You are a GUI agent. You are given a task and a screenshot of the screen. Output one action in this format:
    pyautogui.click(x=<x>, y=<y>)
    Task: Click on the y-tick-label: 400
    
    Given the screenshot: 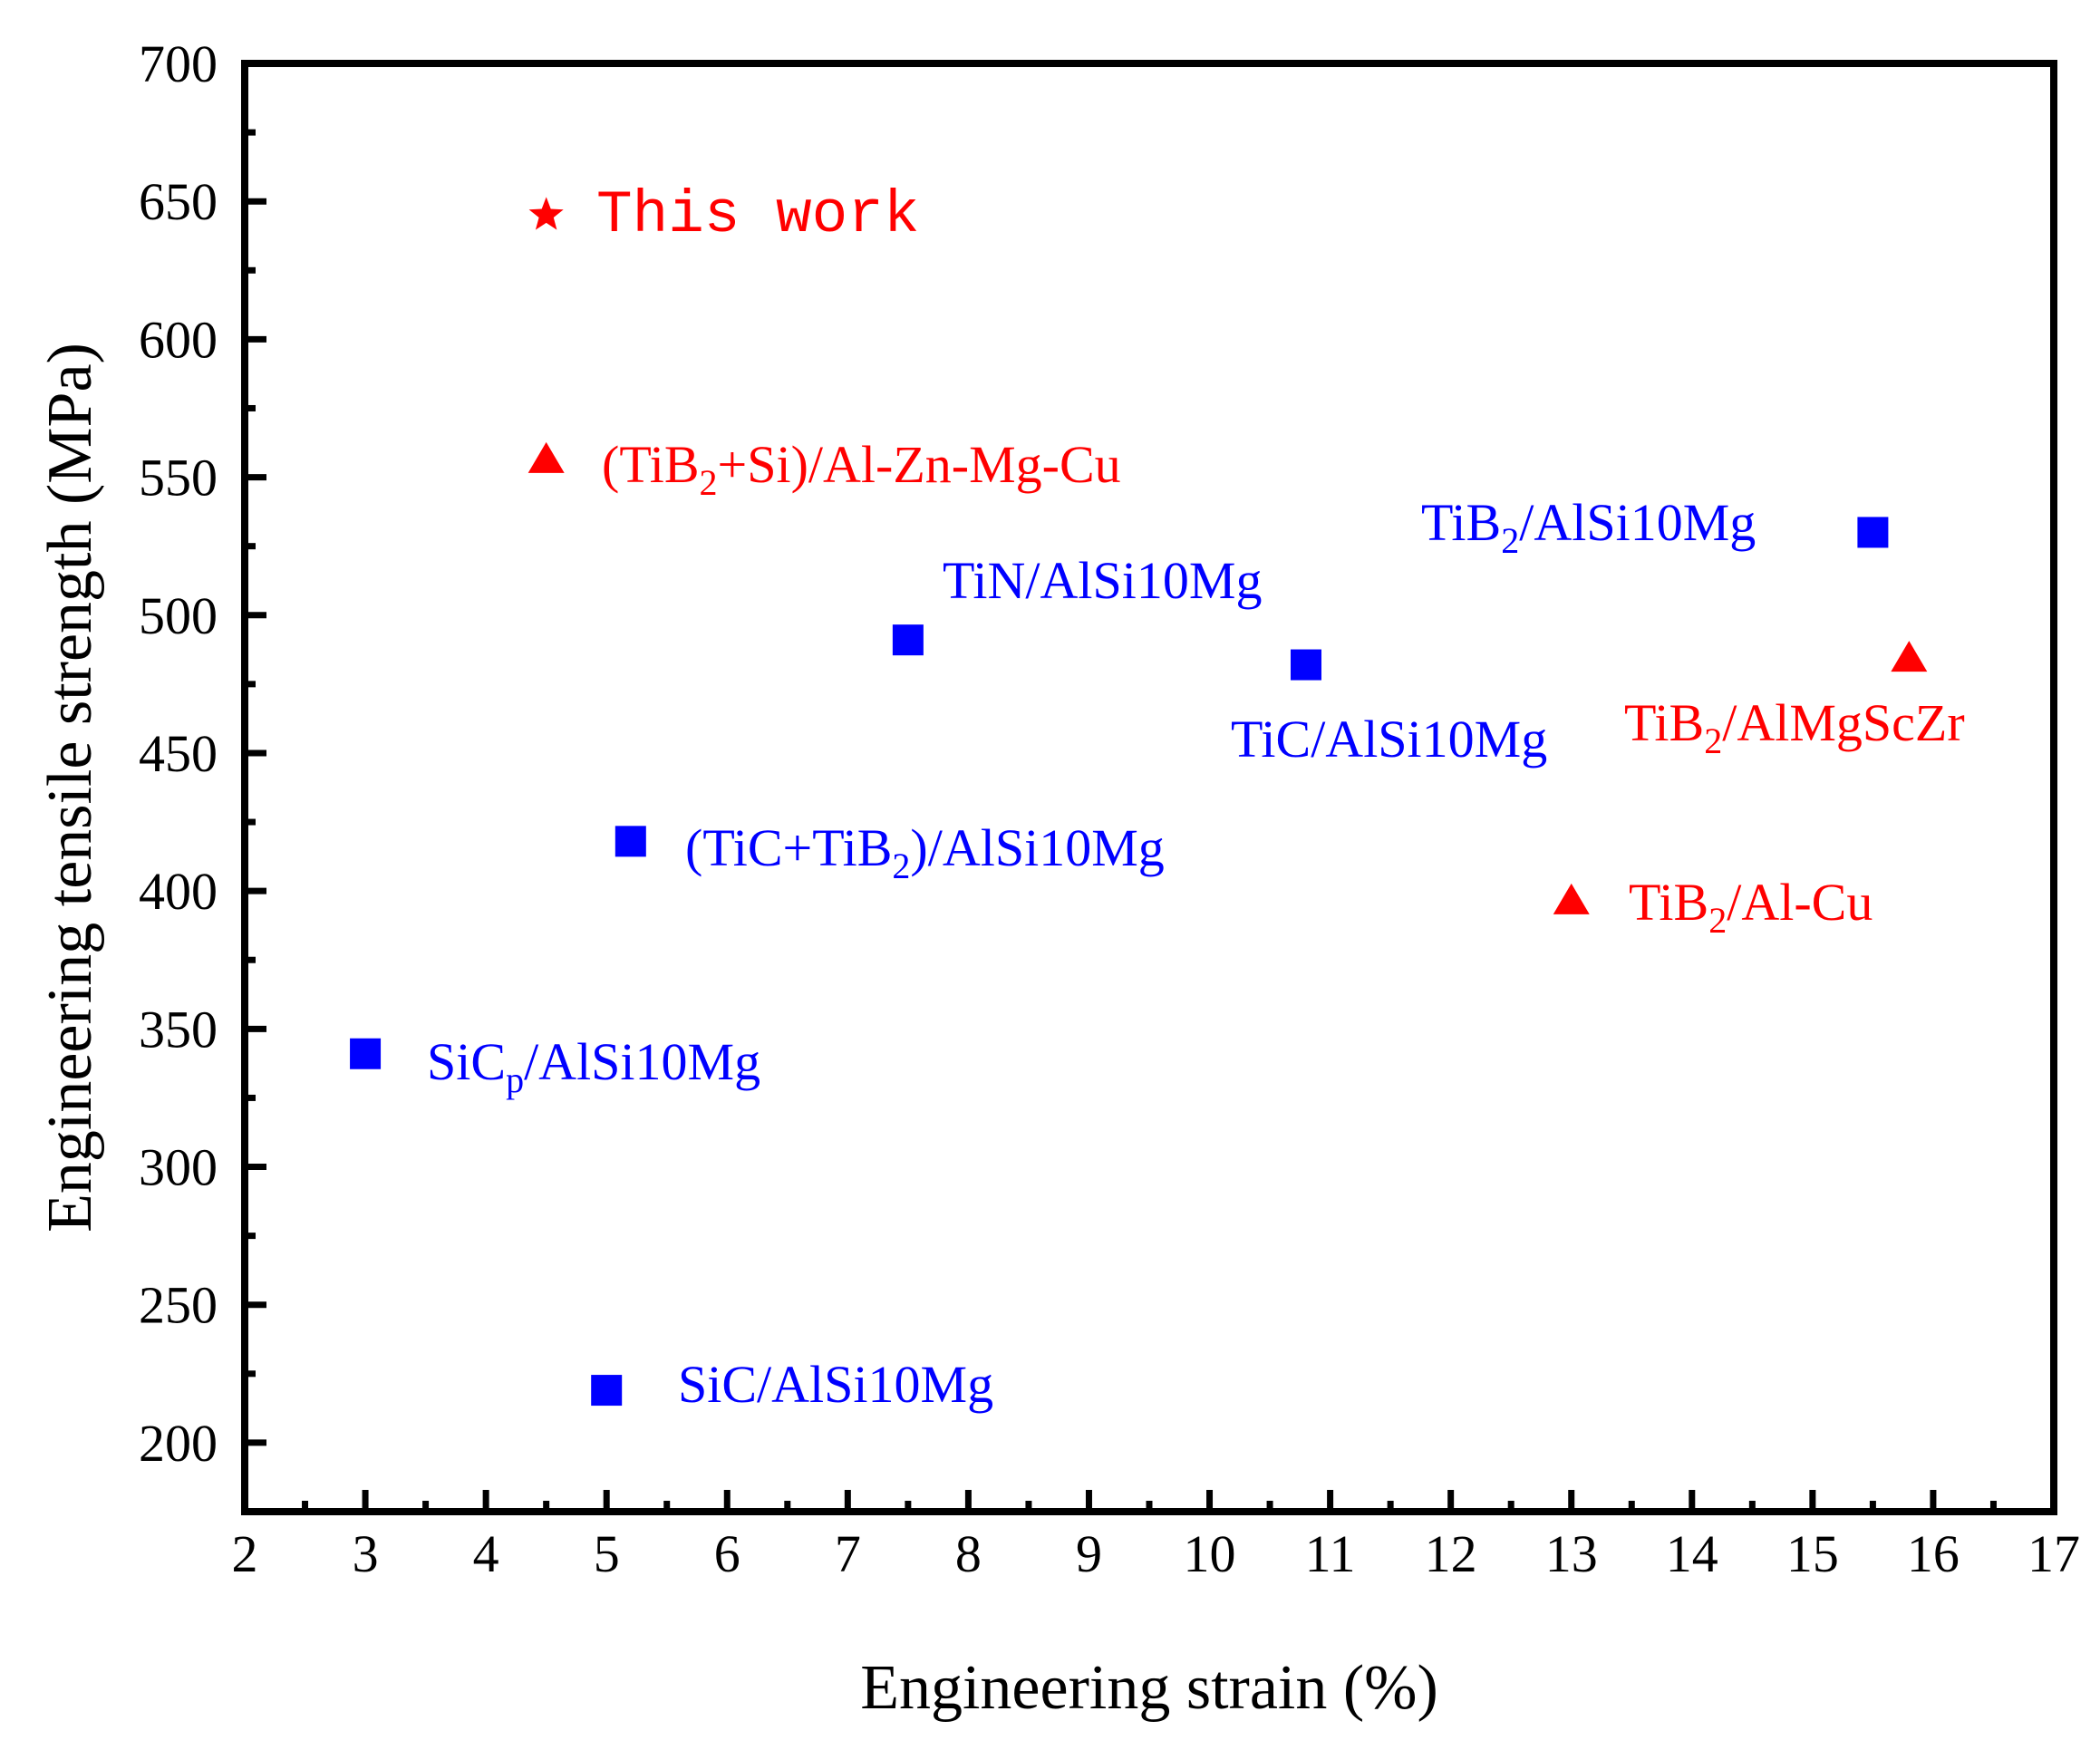 What is the action you would take?
    pyautogui.click(x=178, y=891)
    